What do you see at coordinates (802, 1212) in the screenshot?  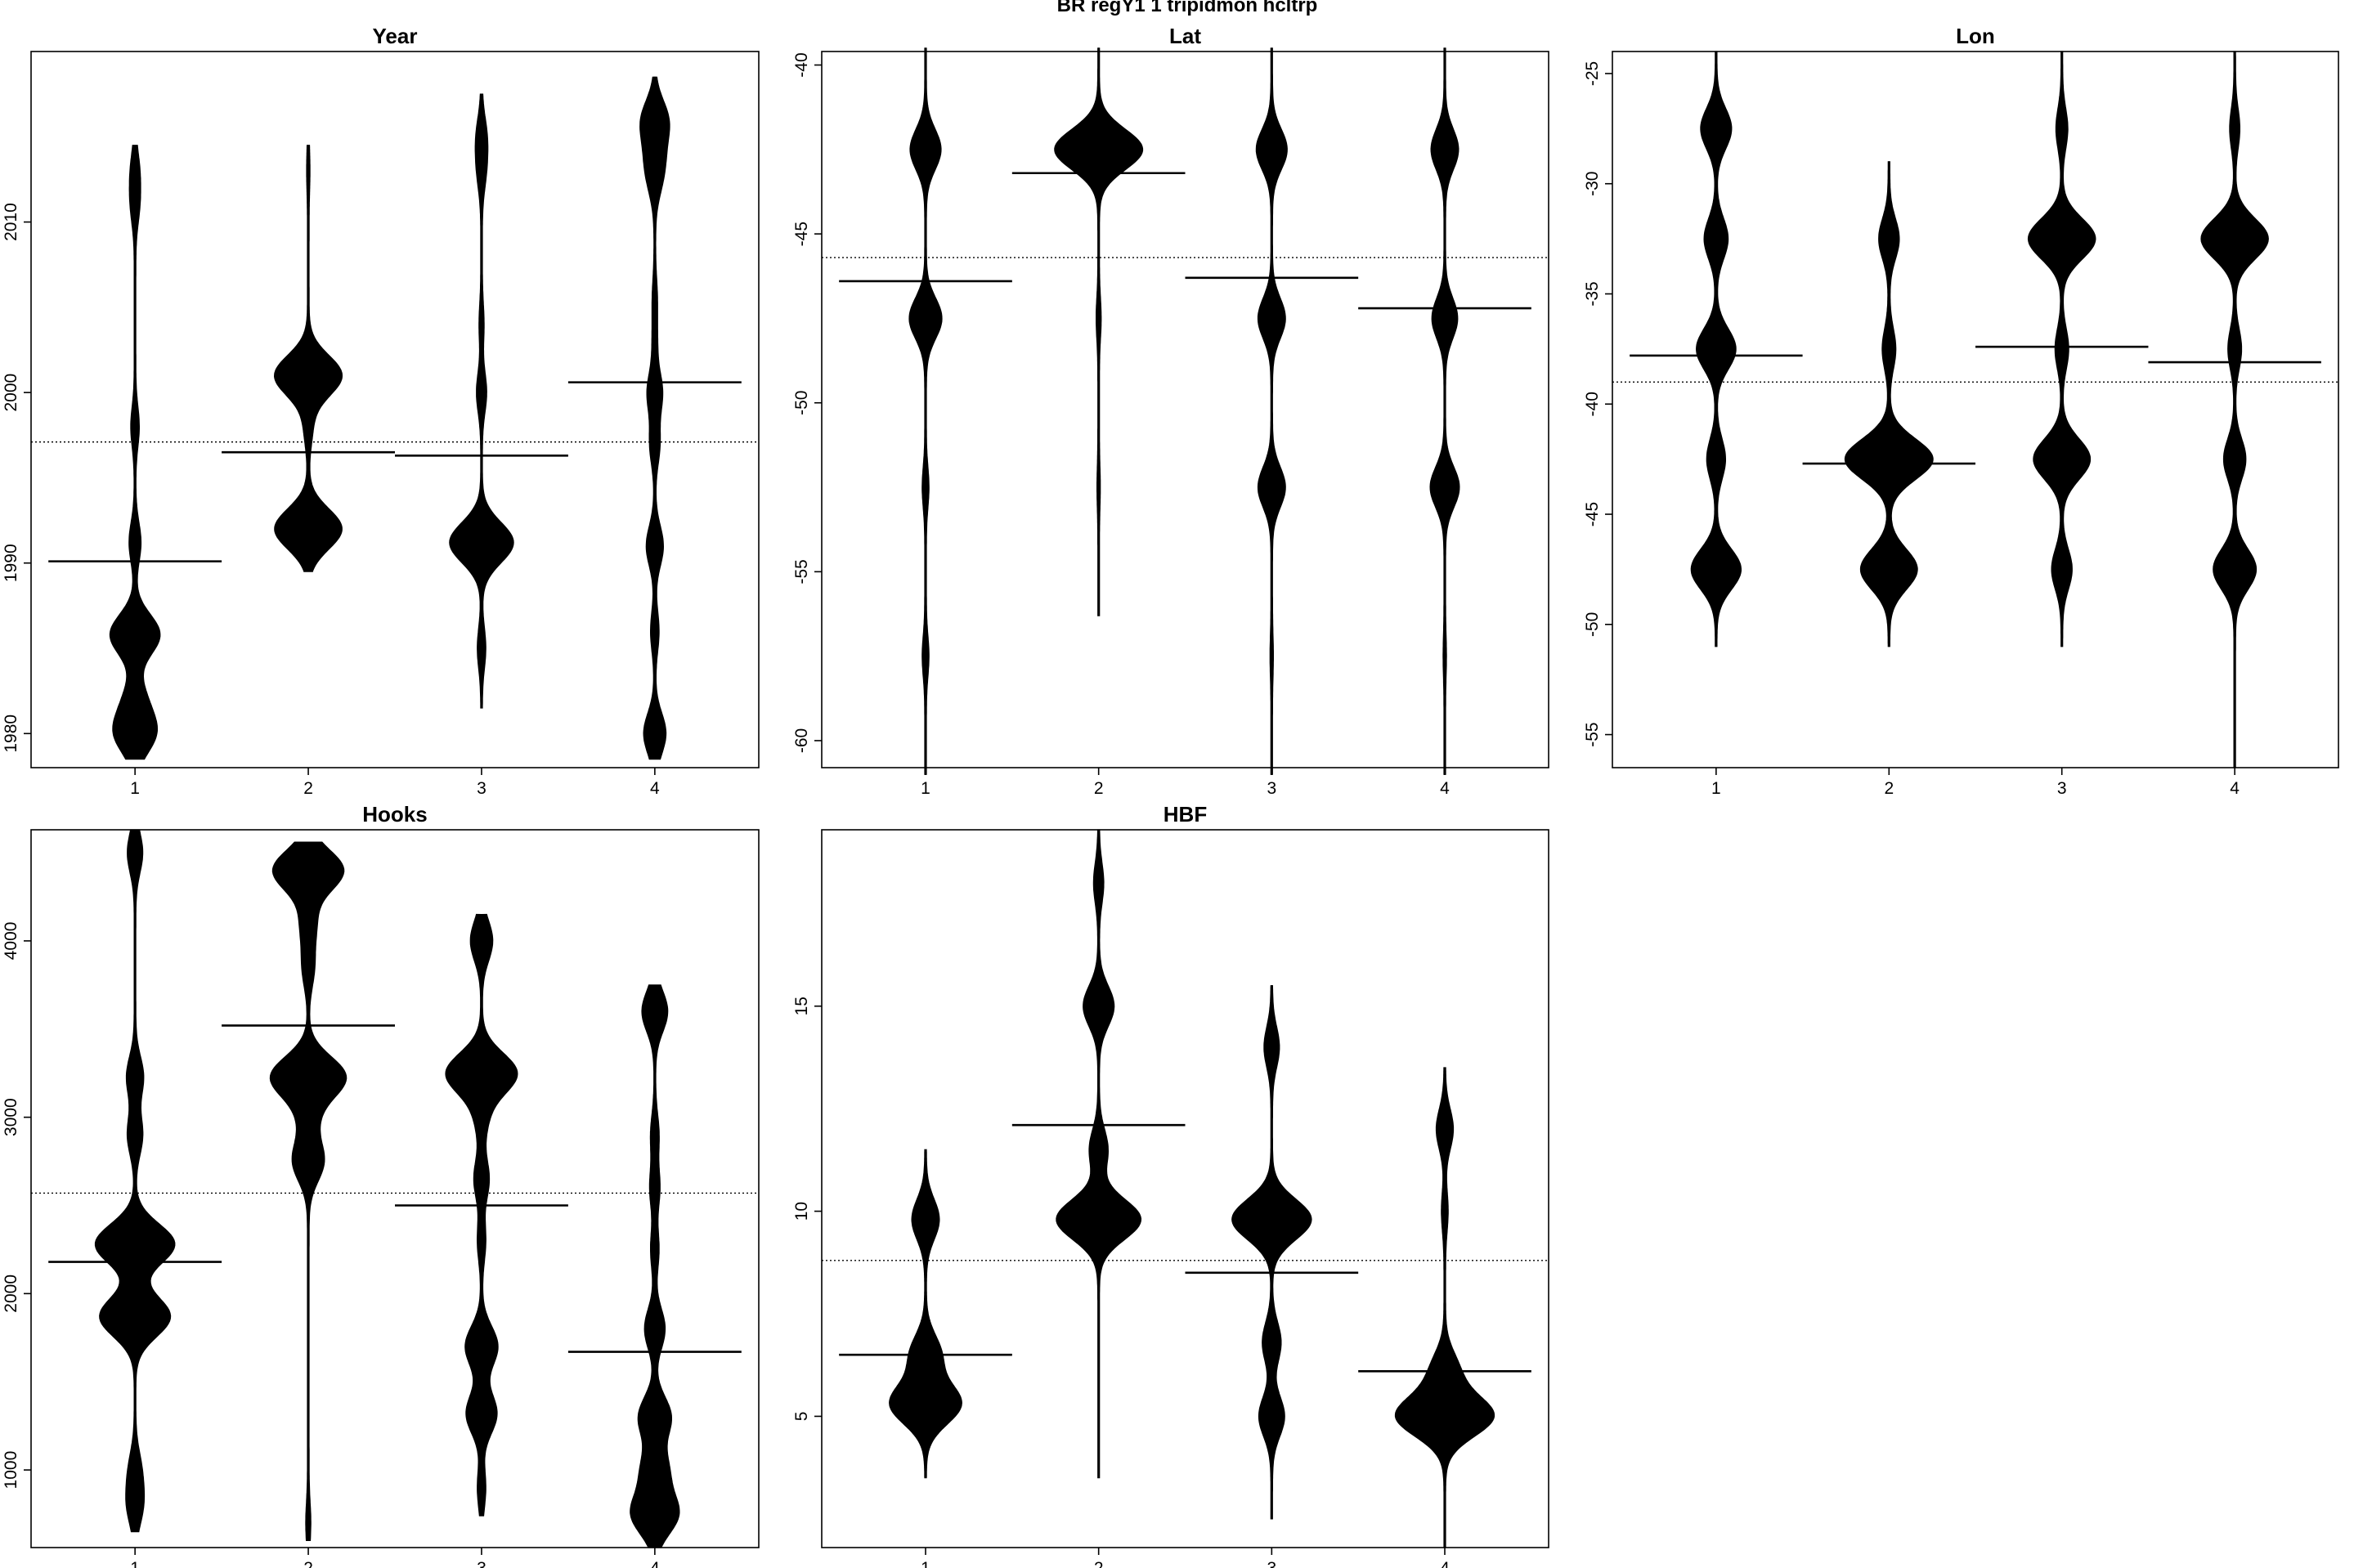 I see `y-tick-label: 10` at bounding box center [802, 1212].